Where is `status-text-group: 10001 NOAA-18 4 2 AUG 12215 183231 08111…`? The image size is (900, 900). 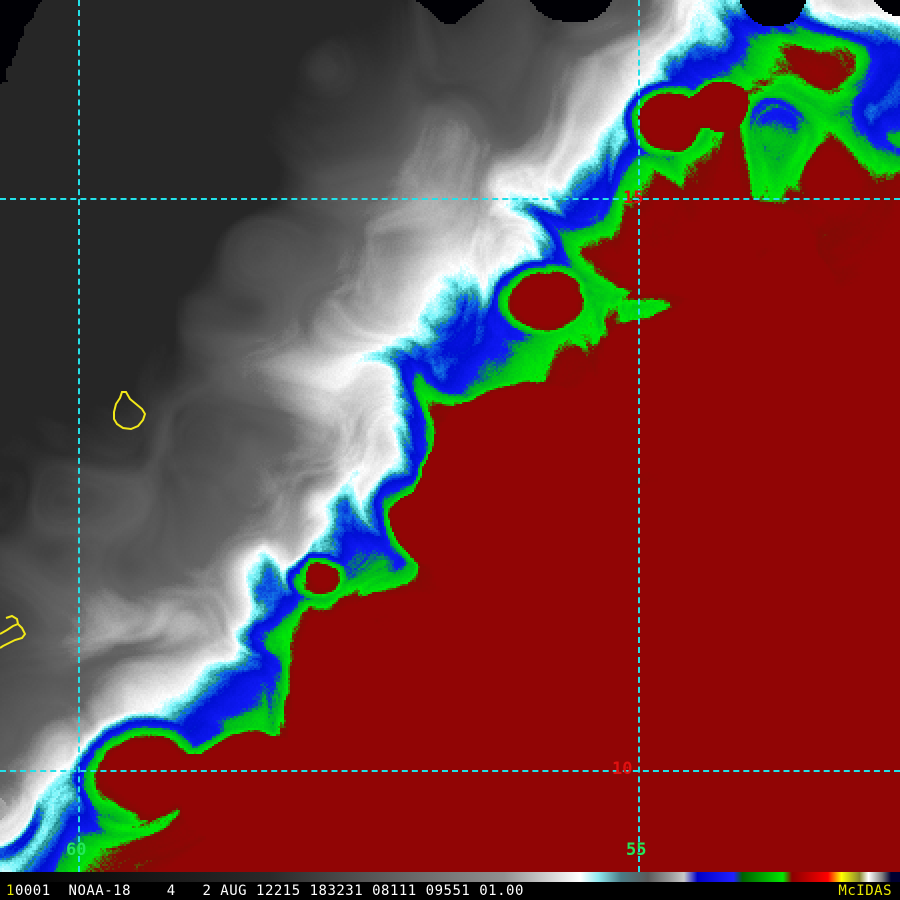 status-text-group: 10001 NOAA-18 4 2 AUG 12215 183231 08111… is located at coordinates (265, 891).